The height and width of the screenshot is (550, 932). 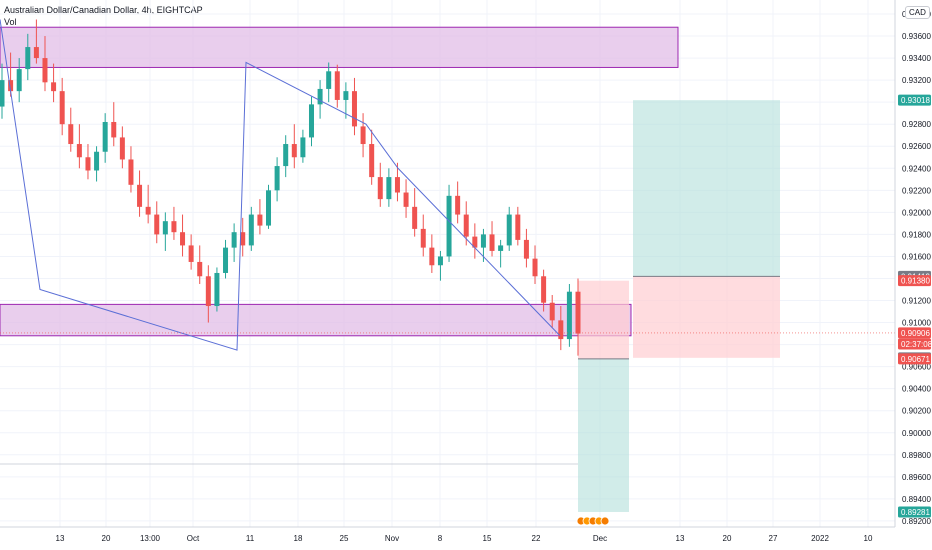 What do you see at coordinates (10, 22) in the screenshot?
I see `volume-label: Vol` at bounding box center [10, 22].